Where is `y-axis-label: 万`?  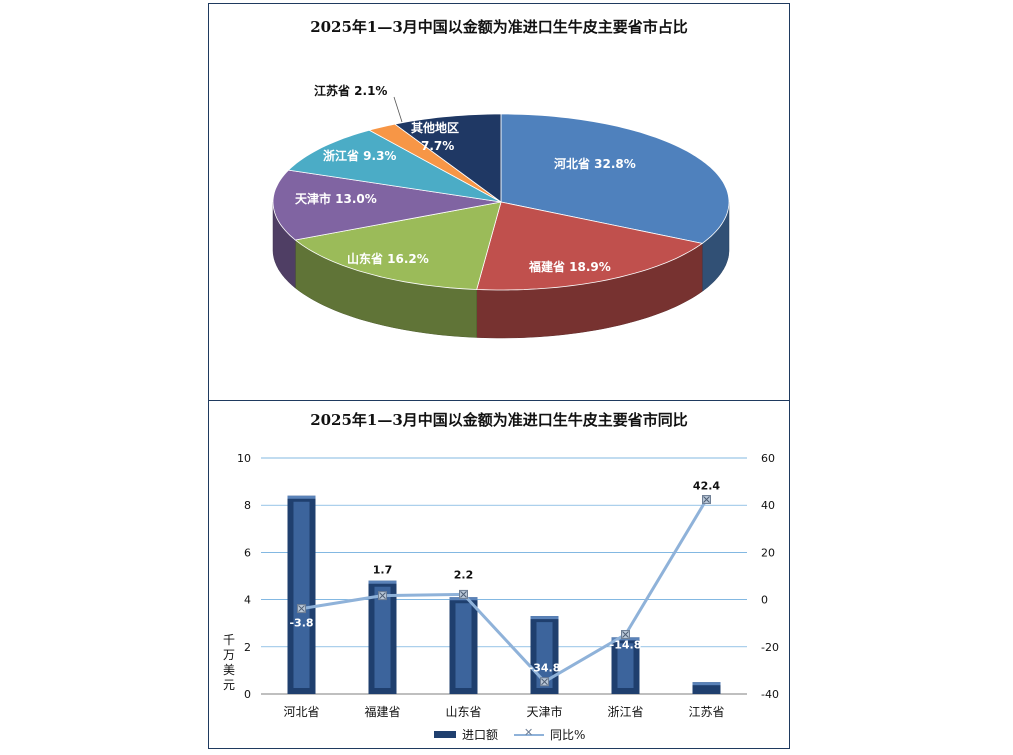 y-axis-label: 万 is located at coordinates (229, 655).